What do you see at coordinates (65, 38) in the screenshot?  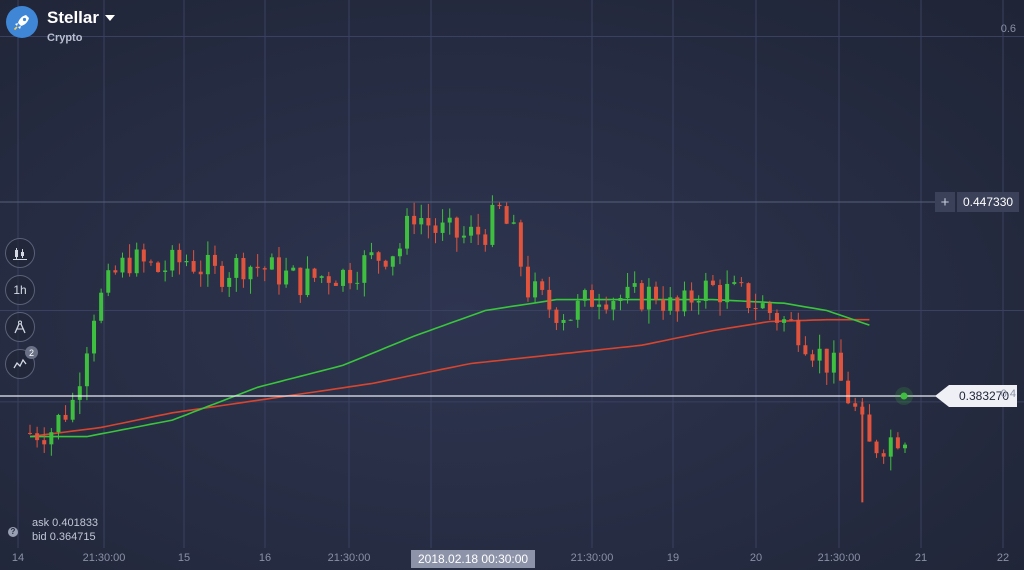 I see `asset-category: Crypto` at bounding box center [65, 38].